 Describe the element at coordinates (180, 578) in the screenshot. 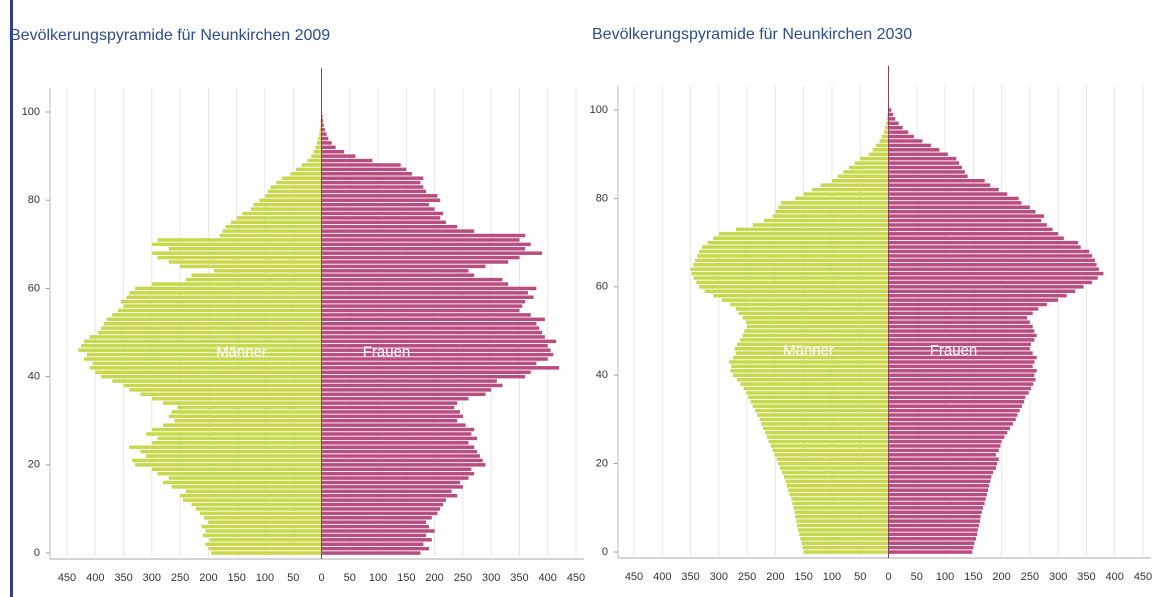

I see `x-tick-label: 250` at that location.